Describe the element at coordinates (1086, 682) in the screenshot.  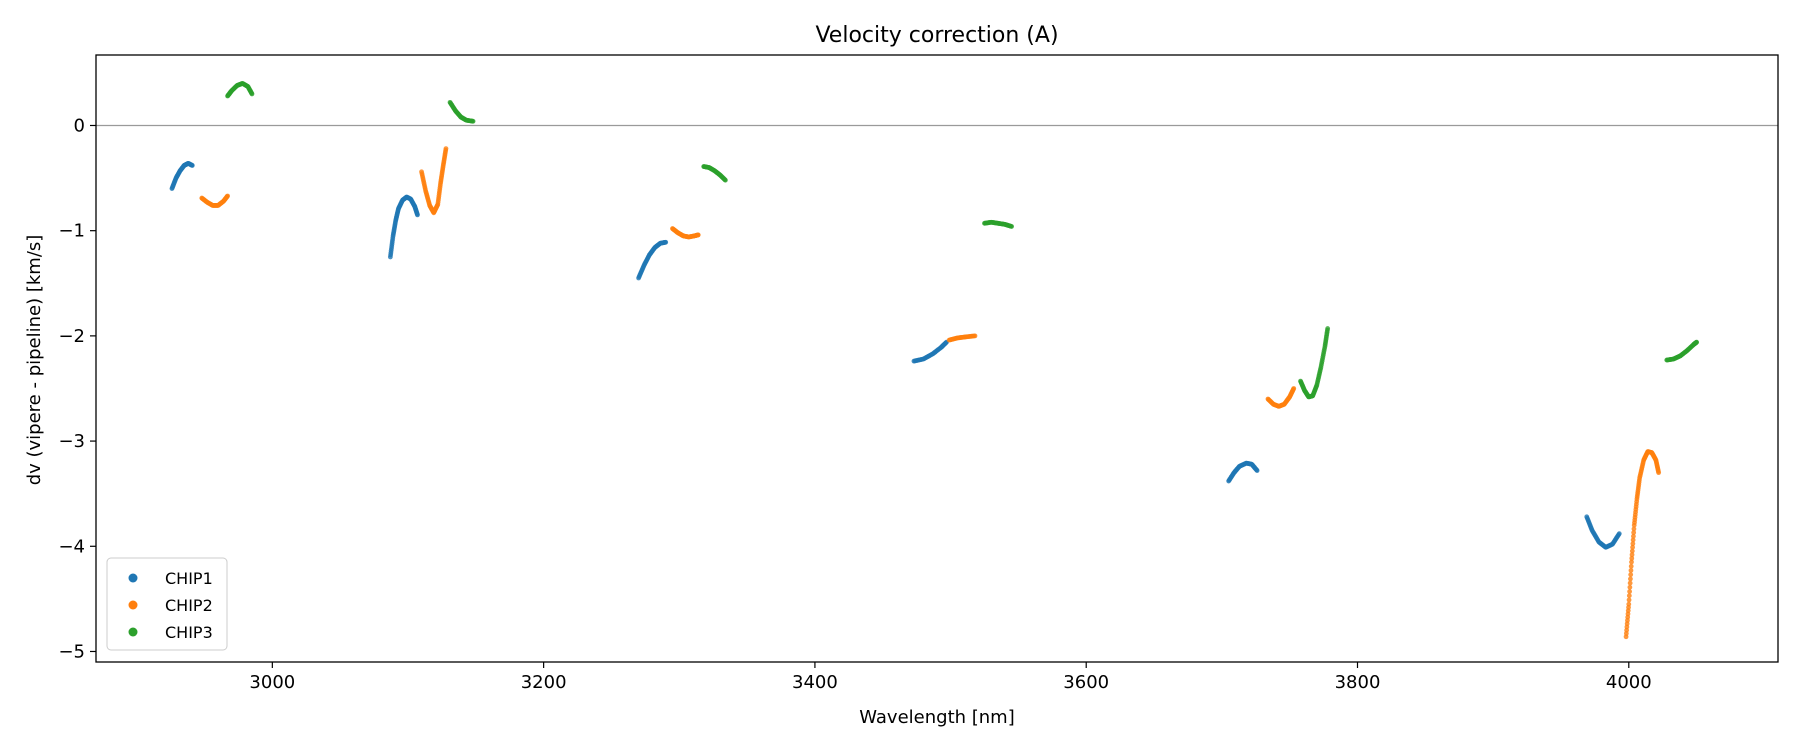
I see `x-tick-label: 3600` at that location.